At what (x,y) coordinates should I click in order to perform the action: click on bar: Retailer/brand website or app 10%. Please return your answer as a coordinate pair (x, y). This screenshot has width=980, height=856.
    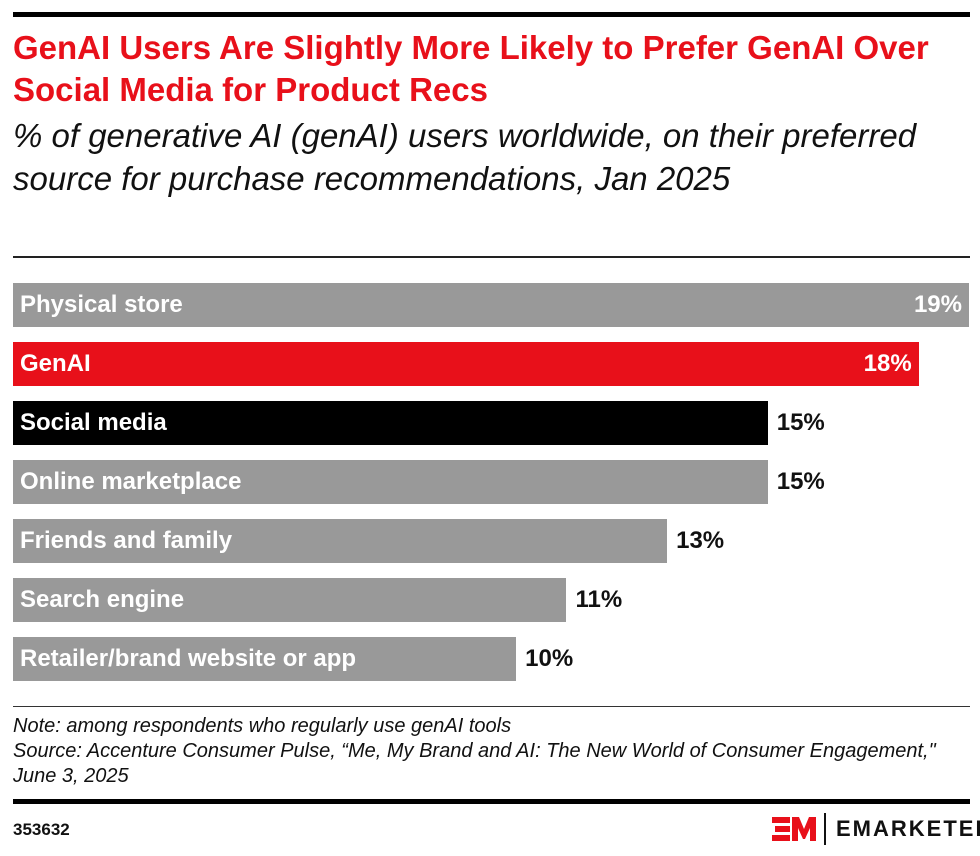
    Looking at the image, I should click on (293, 659).